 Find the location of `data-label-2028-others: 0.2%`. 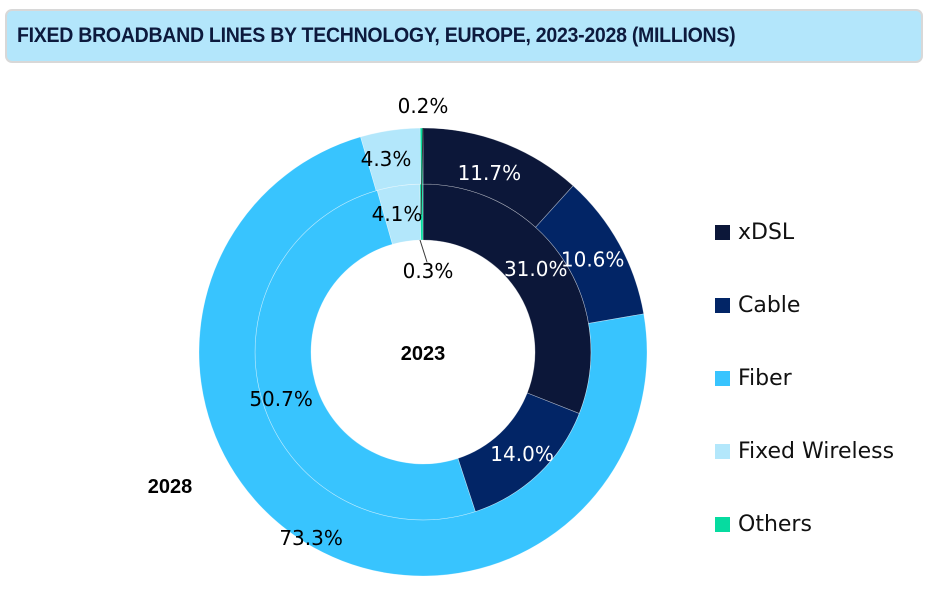

data-label-2028-others: 0.2% is located at coordinates (423, 106).